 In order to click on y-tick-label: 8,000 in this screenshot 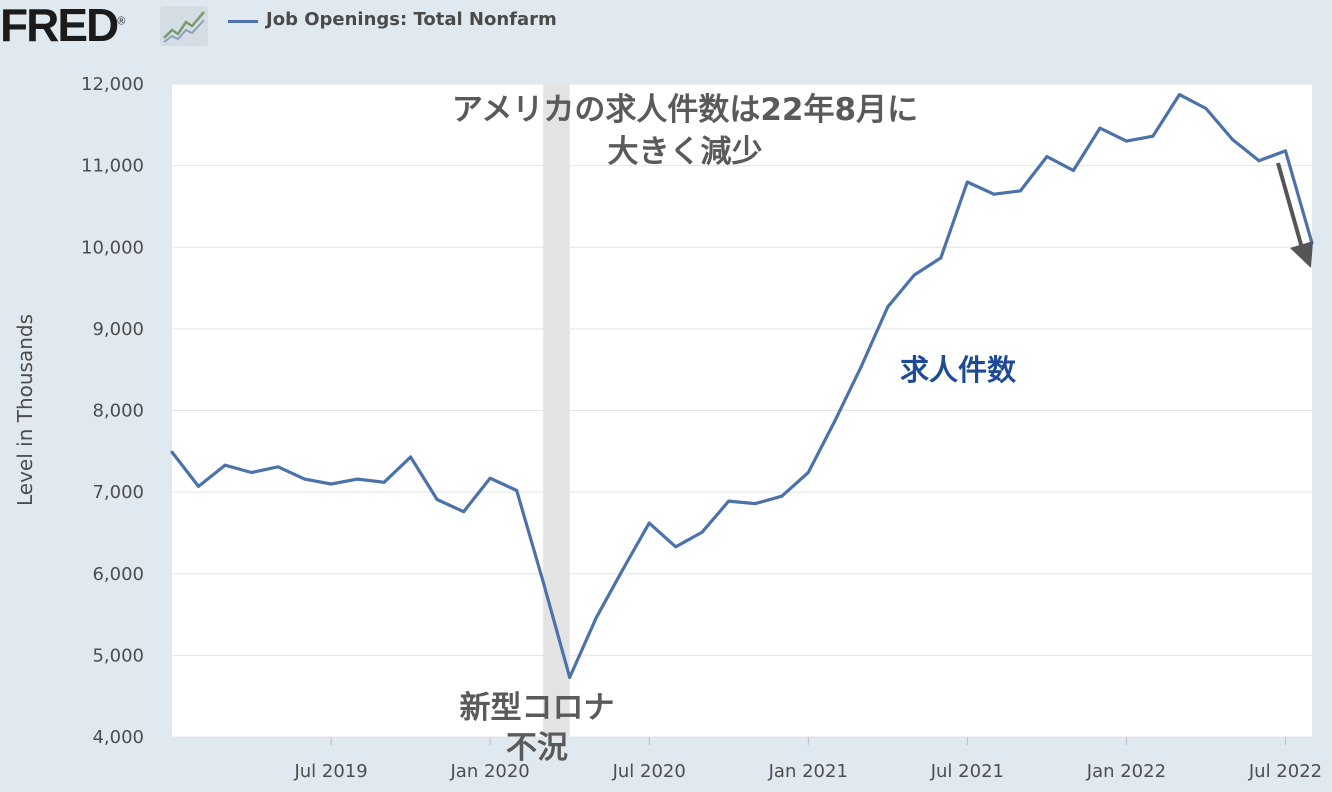, I will do `click(118, 411)`.